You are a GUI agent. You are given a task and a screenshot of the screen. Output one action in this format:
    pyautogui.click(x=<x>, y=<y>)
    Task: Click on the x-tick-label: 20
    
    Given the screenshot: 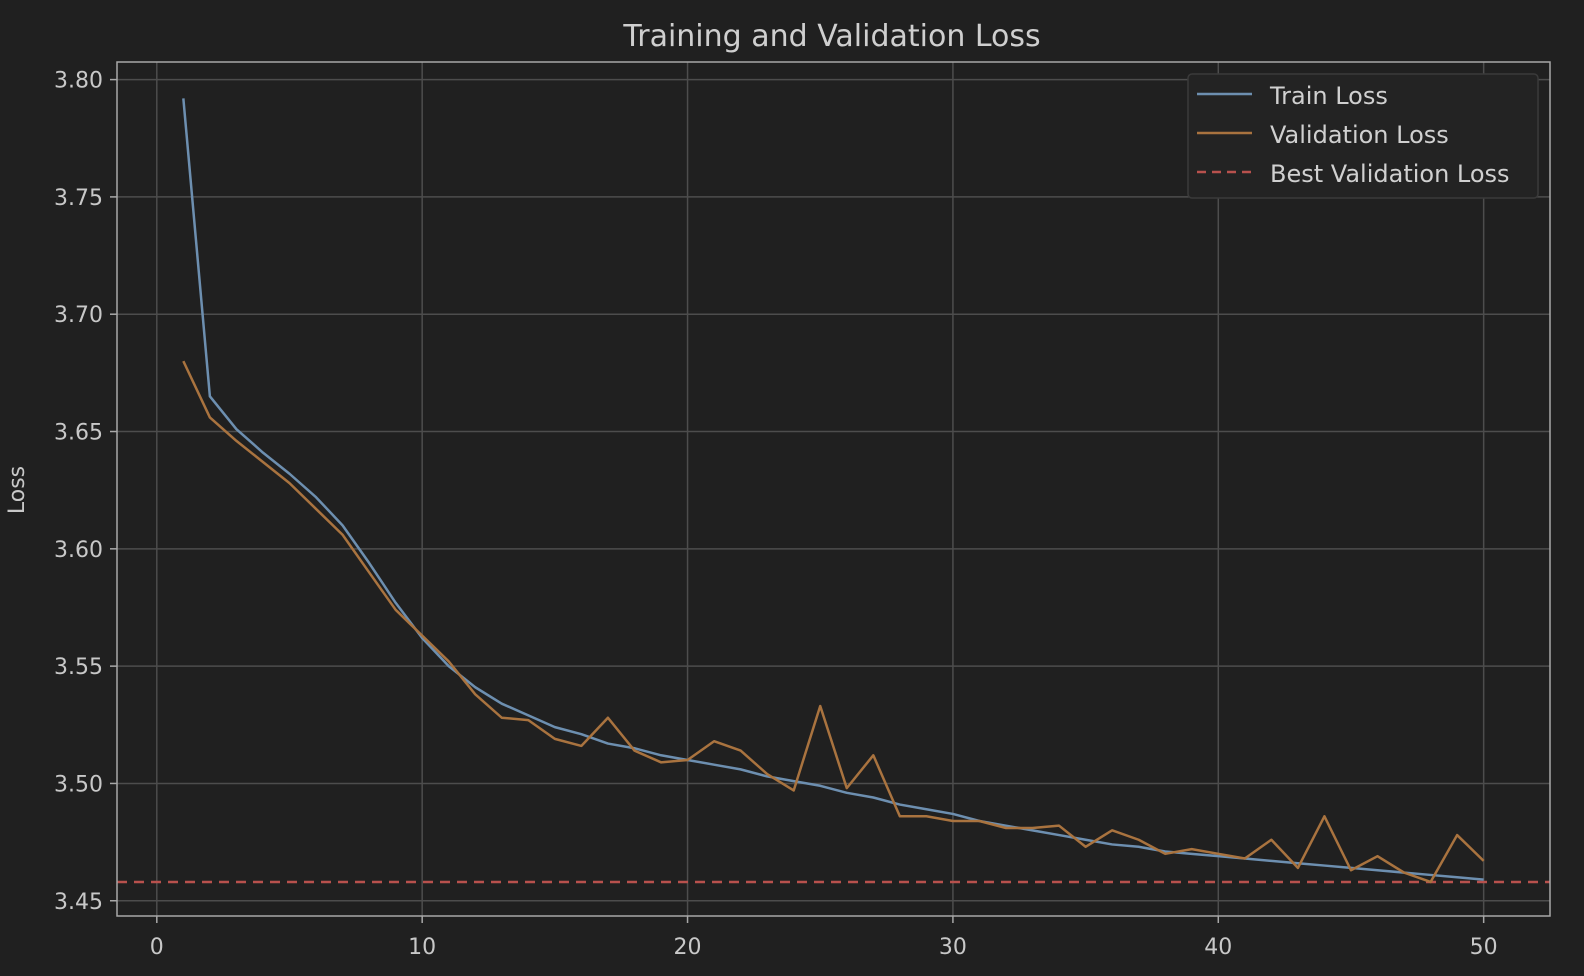 What is the action you would take?
    pyautogui.click(x=688, y=947)
    